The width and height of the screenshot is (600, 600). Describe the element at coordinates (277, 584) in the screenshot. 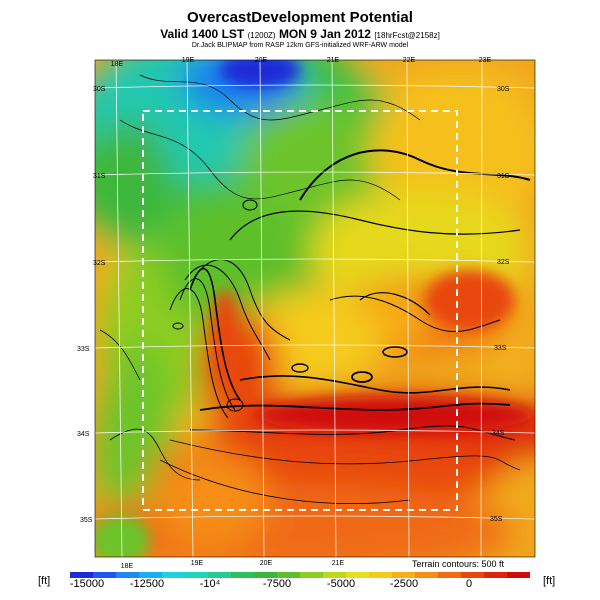

I see `colorbar-label: -7500` at that location.